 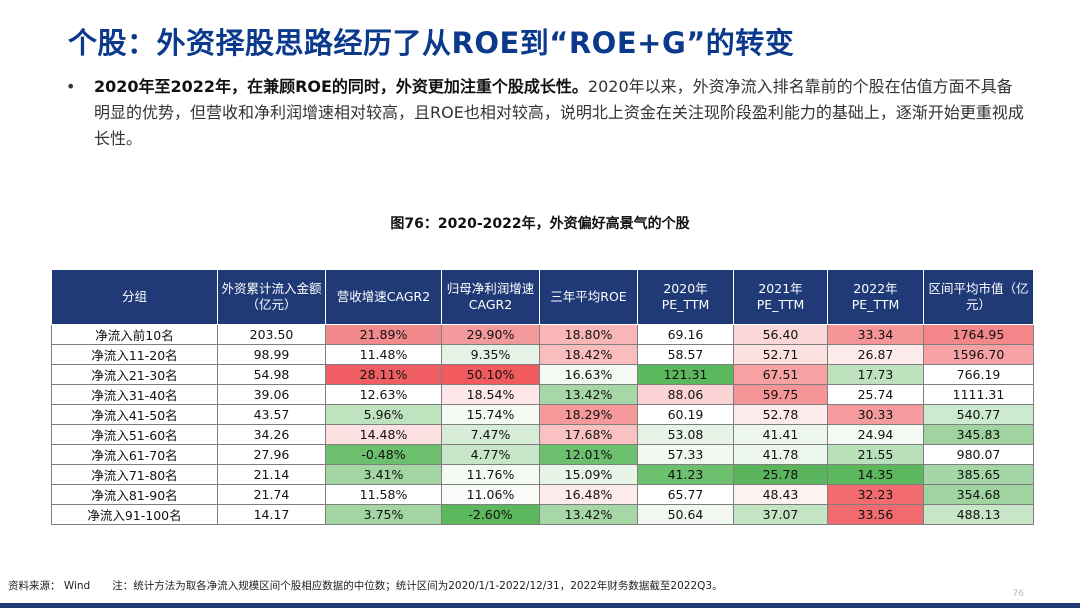 What do you see at coordinates (341, 86) in the screenshot?
I see `bullet-bold-text: 2020年至2022年，在兼顾ROE的同时，外资更加注重个股成长性。` at bounding box center [341, 86].